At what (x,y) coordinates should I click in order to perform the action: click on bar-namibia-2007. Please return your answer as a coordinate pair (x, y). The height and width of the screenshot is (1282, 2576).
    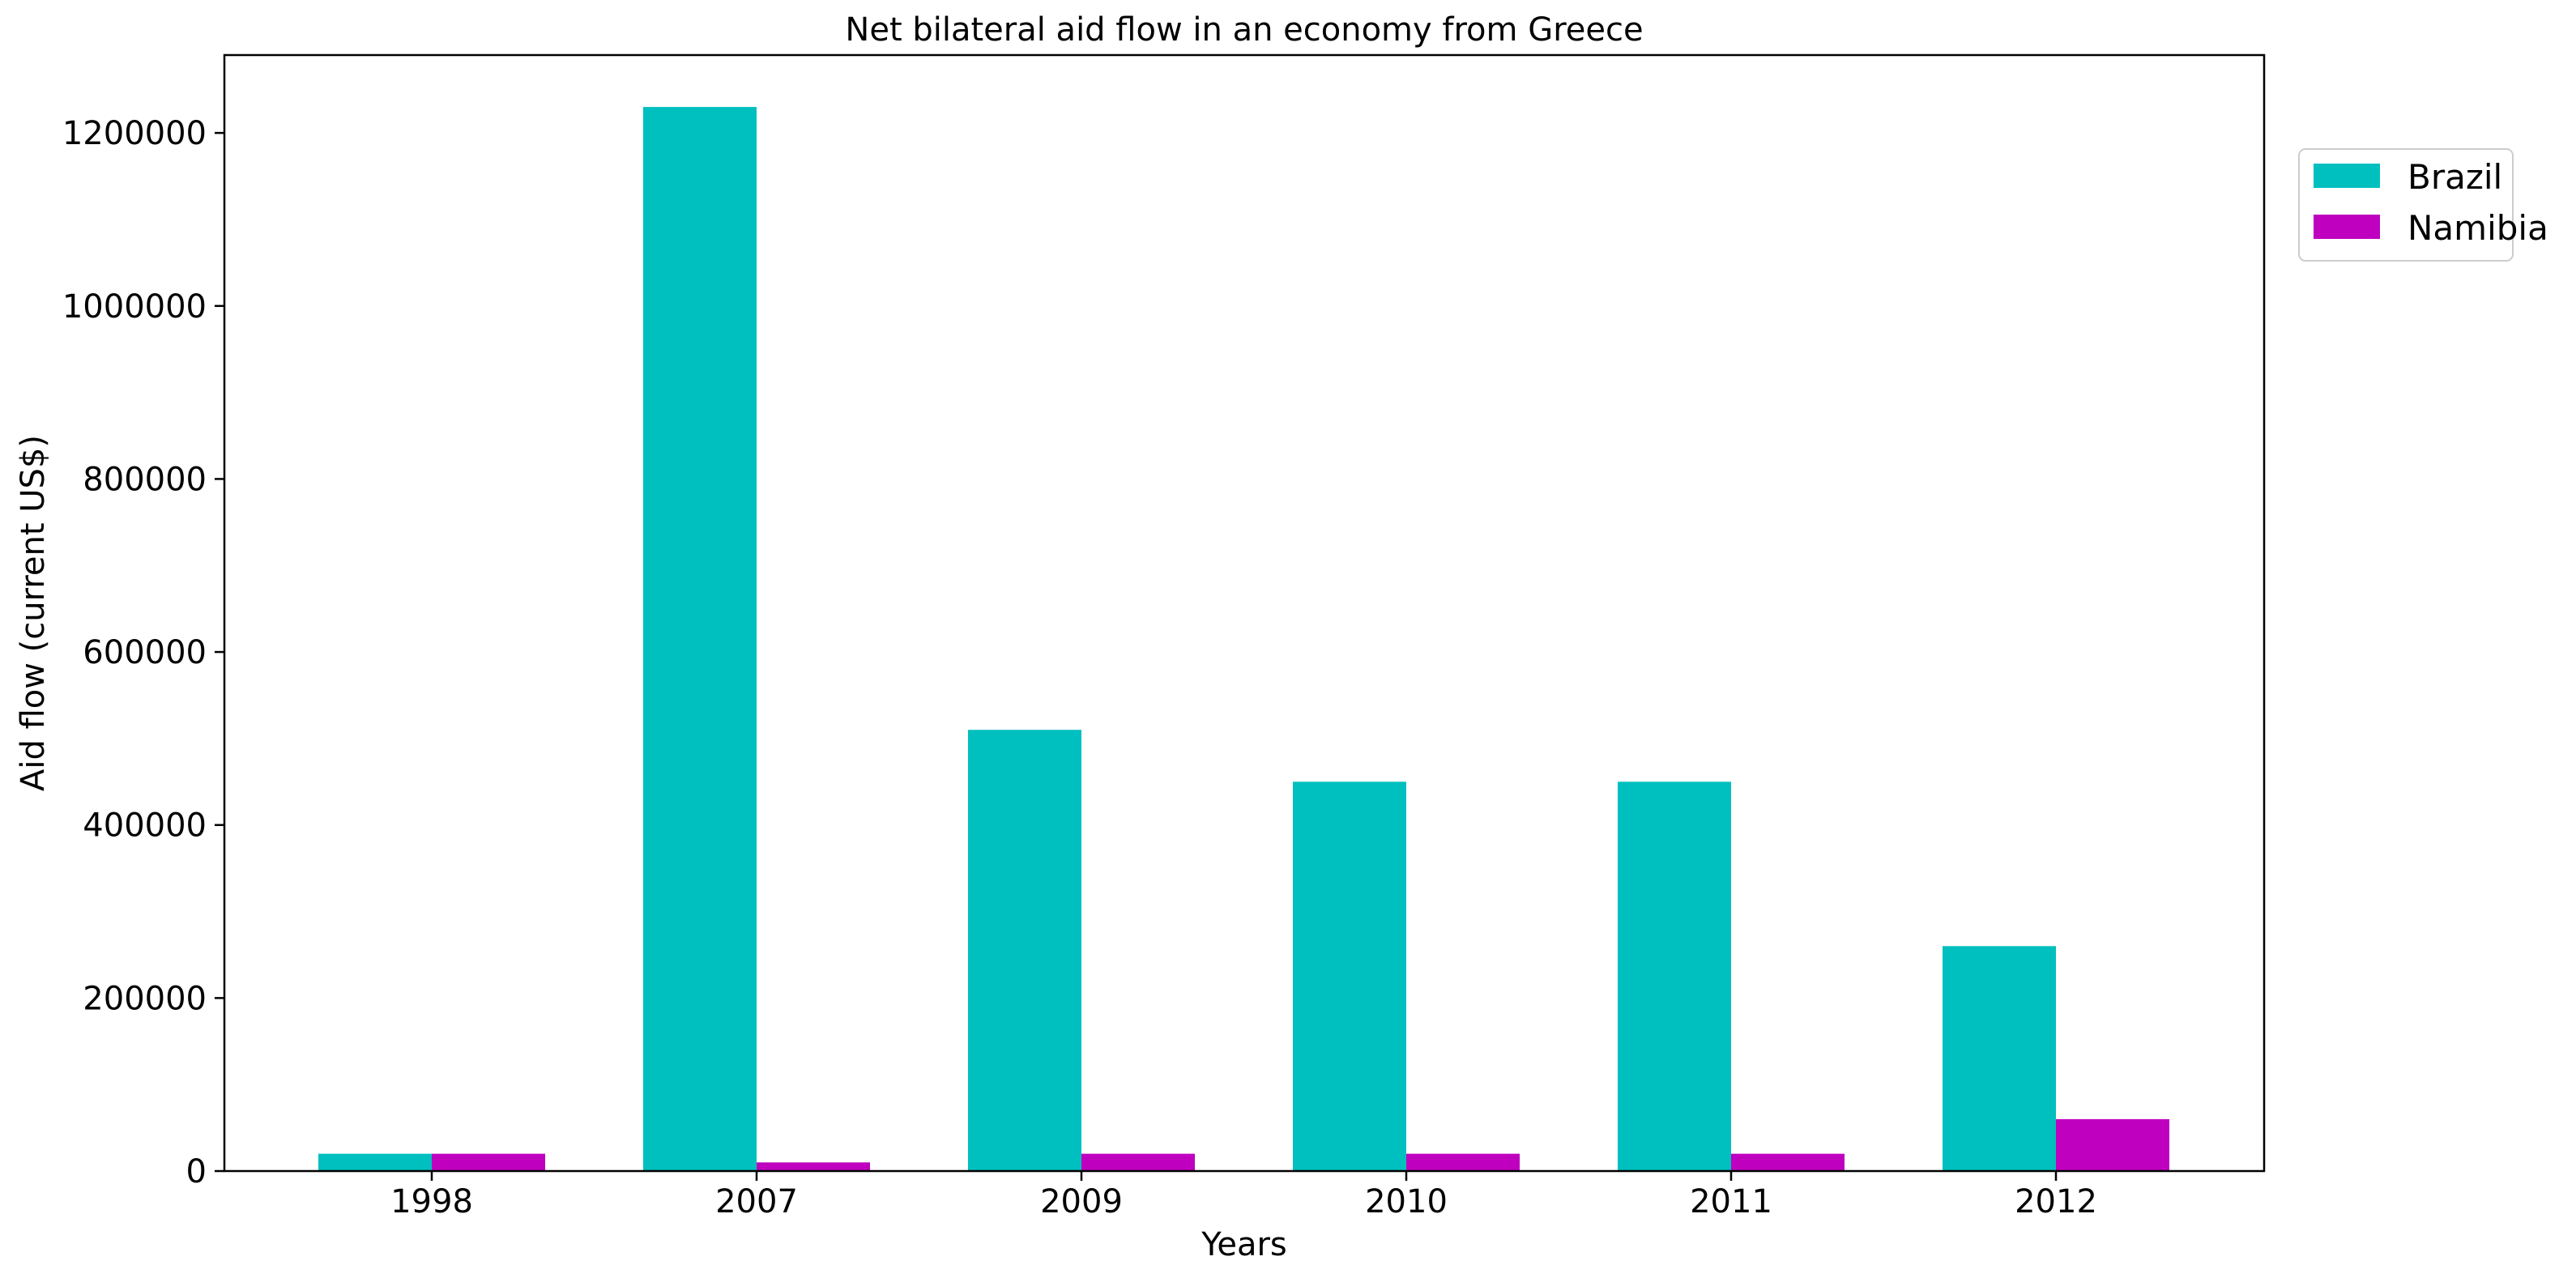
    Looking at the image, I should click on (813, 1166).